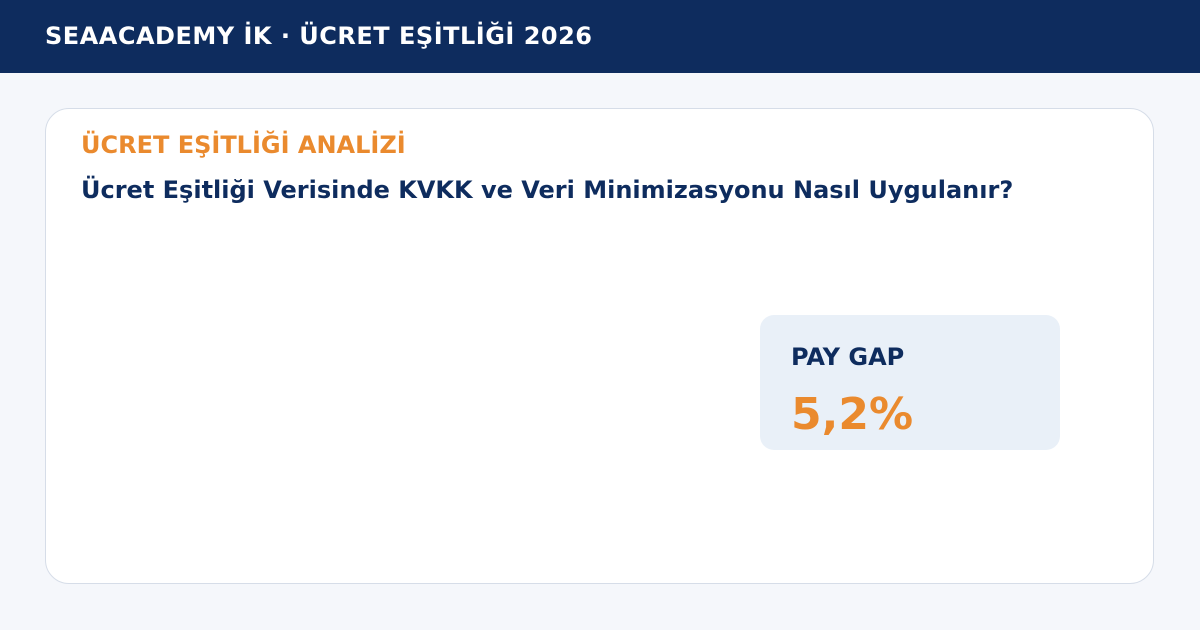 Image resolution: width=1200 pixels, height=630 pixels. Describe the element at coordinates (319, 36) in the screenshot. I see `banner-title: SEAACADEMY İK · ÜCRET EŞİTLİĞİ 2026` at that location.